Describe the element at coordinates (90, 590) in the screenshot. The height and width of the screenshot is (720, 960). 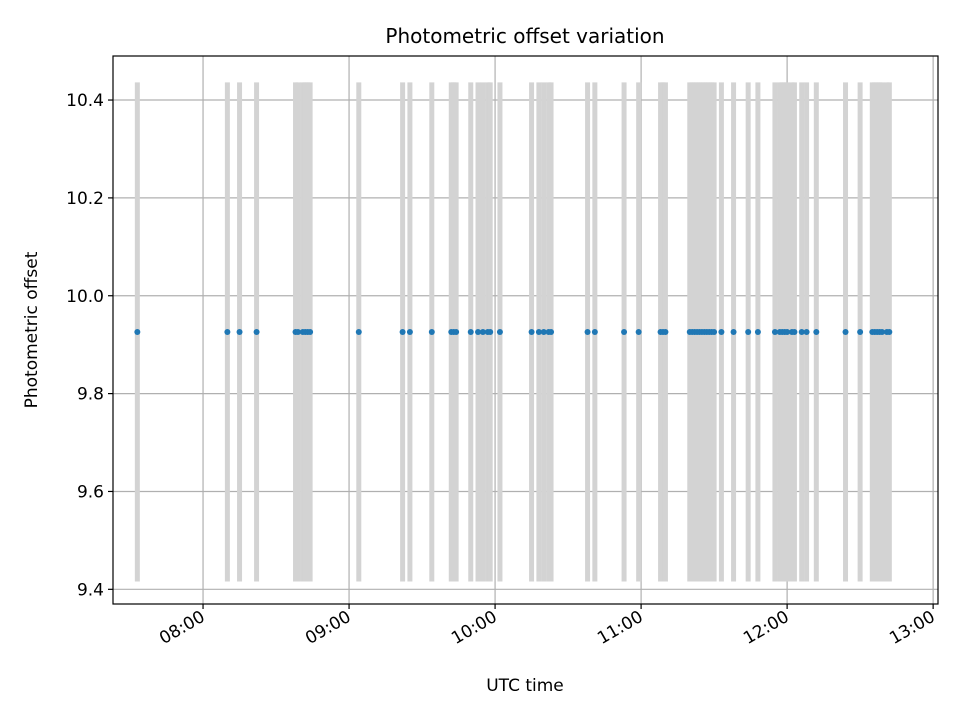
I see `y-tick-label: 9.4` at that location.